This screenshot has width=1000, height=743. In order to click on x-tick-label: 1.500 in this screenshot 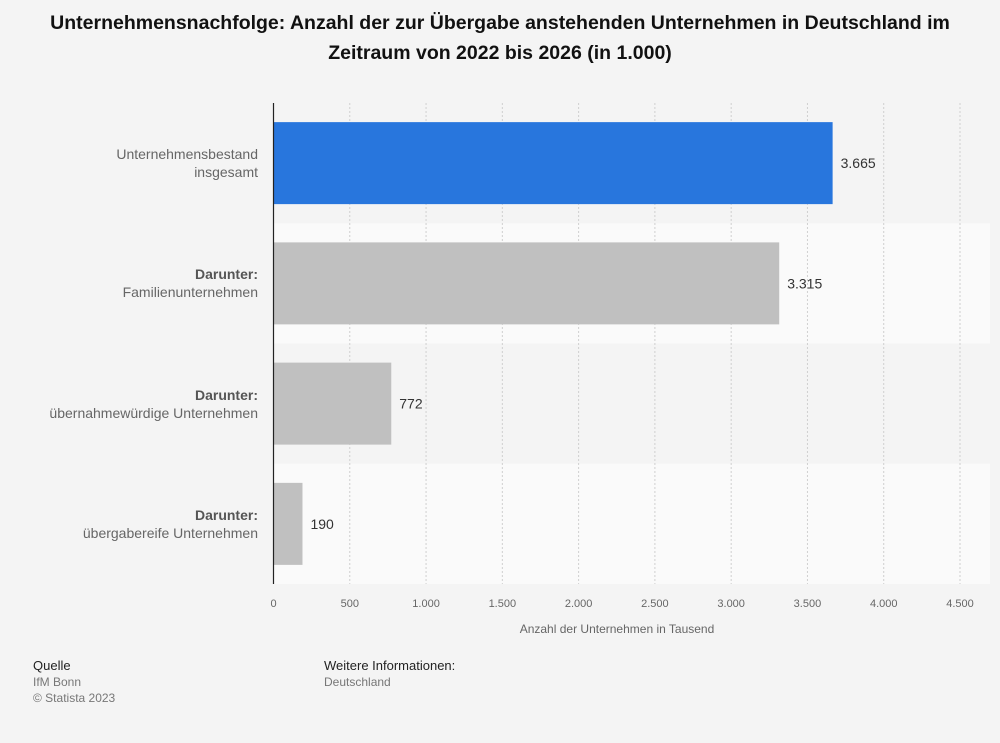, I will do `click(503, 604)`.